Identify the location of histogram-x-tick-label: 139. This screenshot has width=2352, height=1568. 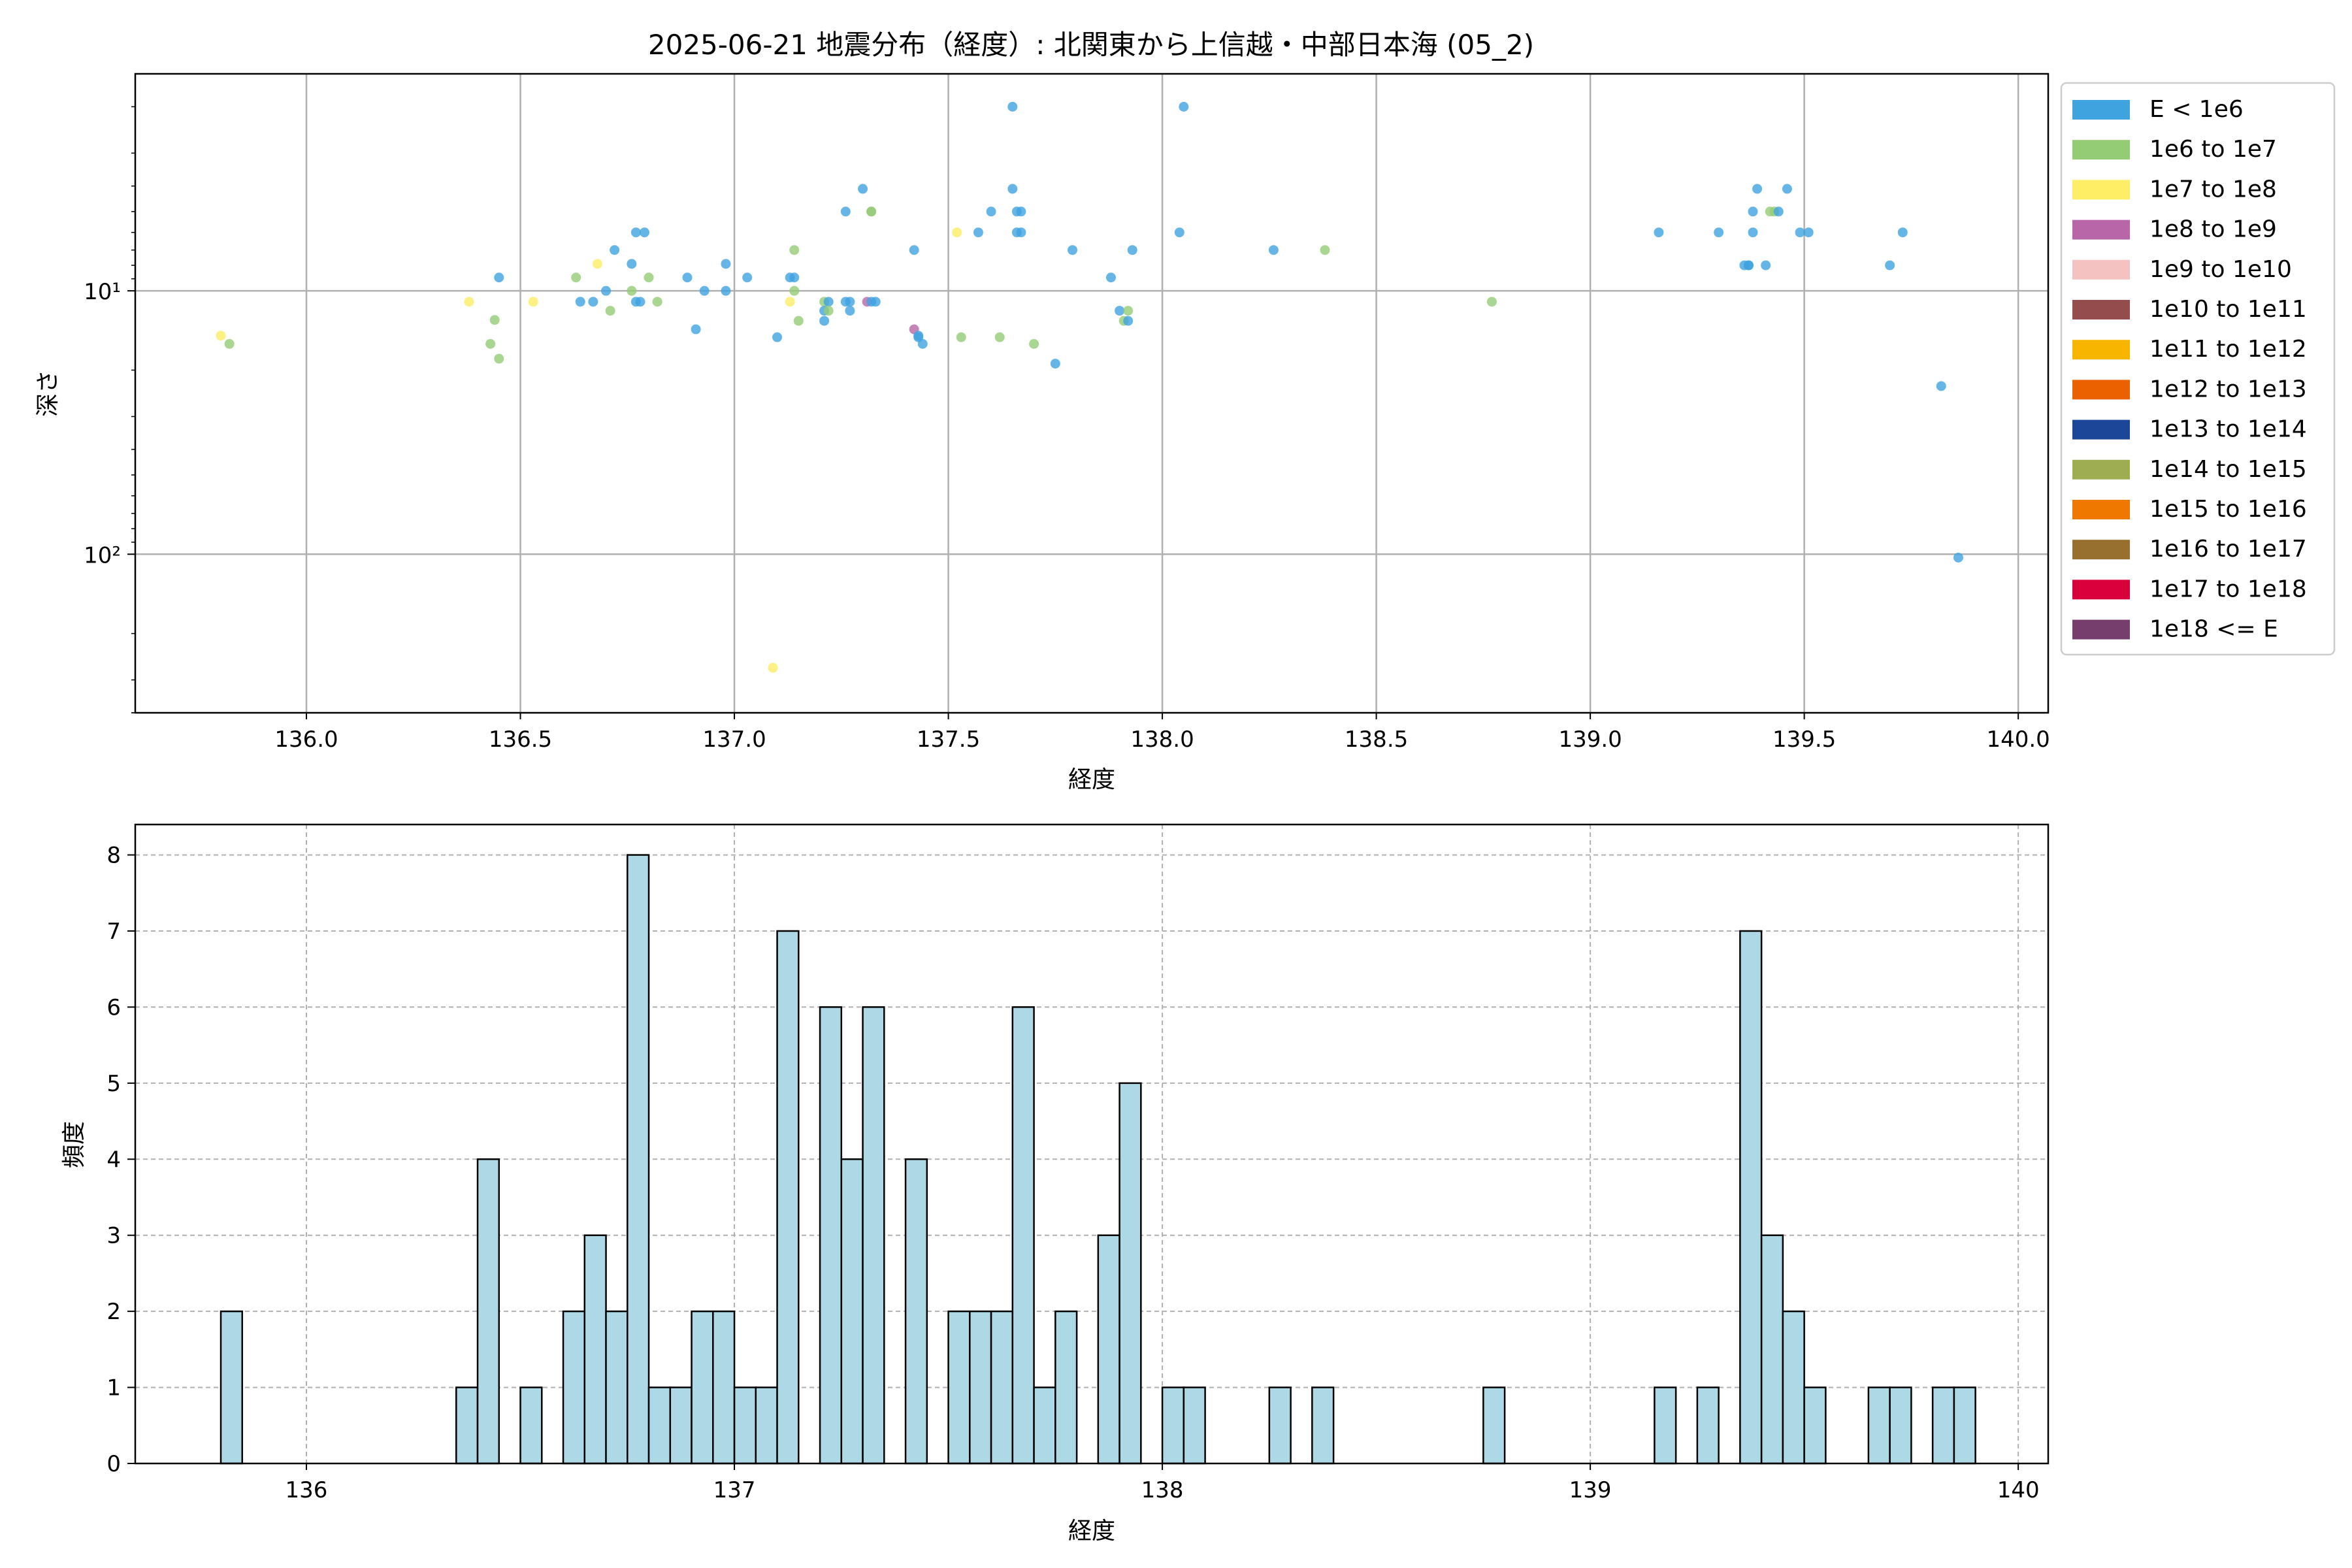
(1590, 1490).